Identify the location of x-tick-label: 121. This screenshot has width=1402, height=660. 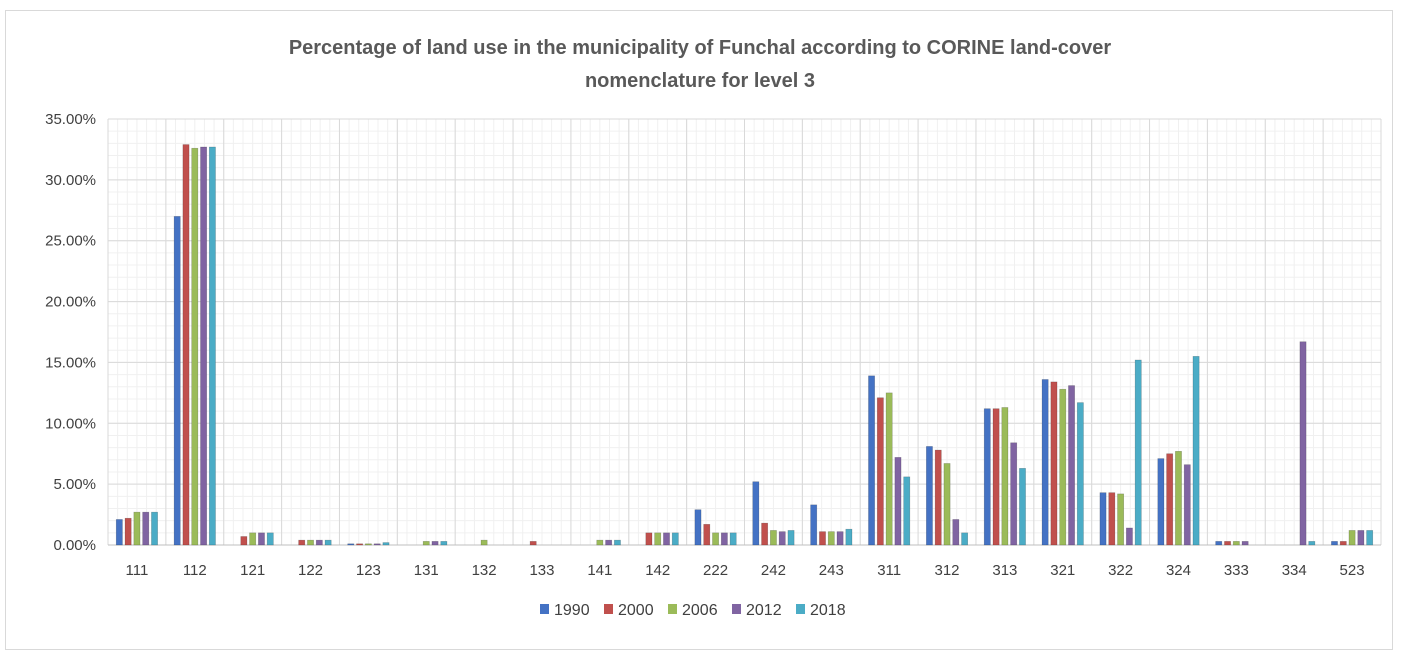
(252, 570).